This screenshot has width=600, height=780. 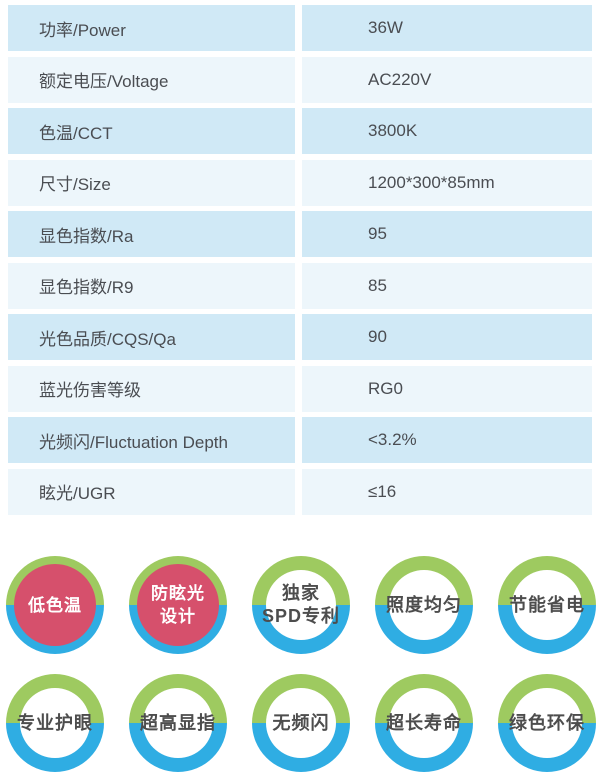 I want to click on badge-label: 低色温, so click(x=55, y=605).